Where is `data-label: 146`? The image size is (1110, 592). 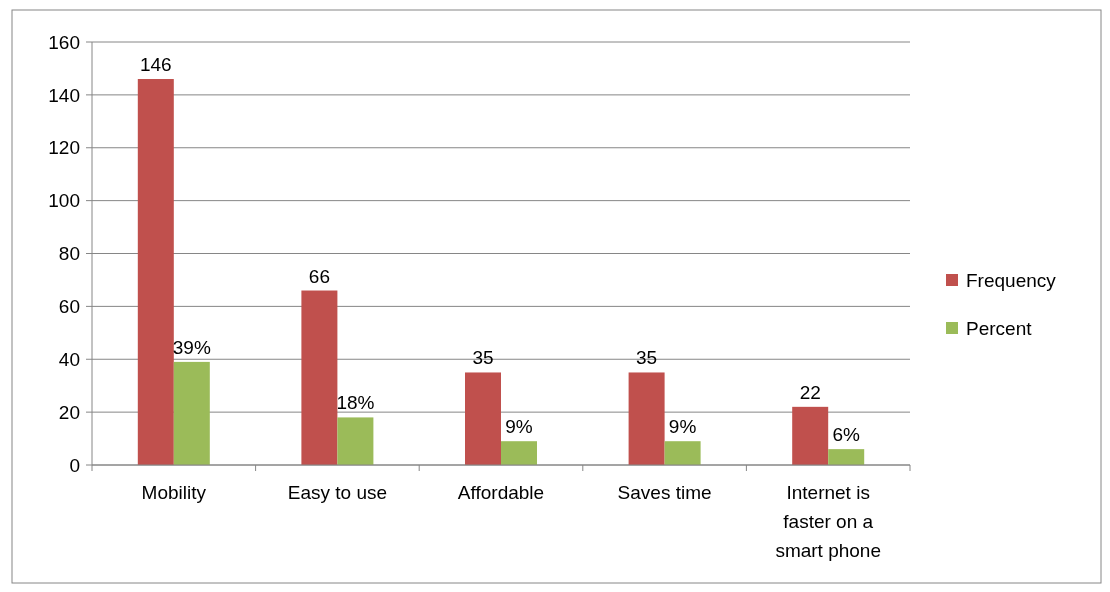
data-label: 146 is located at coordinates (155, 65).